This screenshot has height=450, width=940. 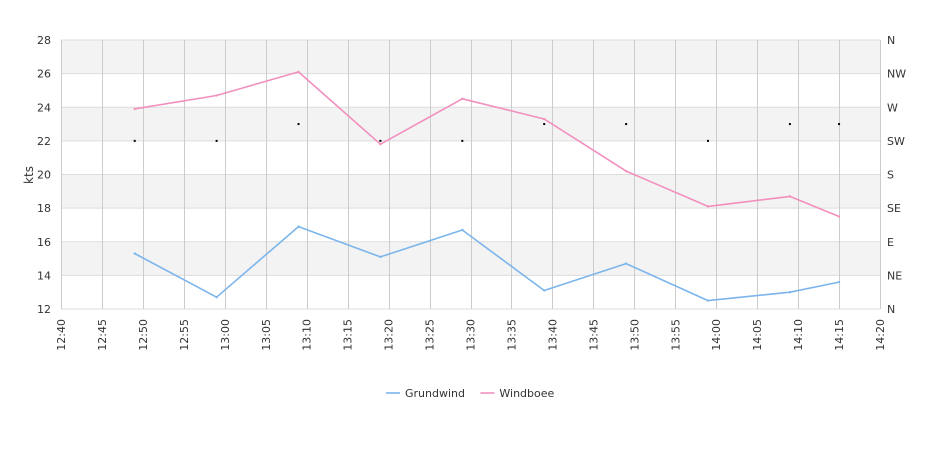 I want to click on x-tick-label: 13:20, so click(x=389, y=335).